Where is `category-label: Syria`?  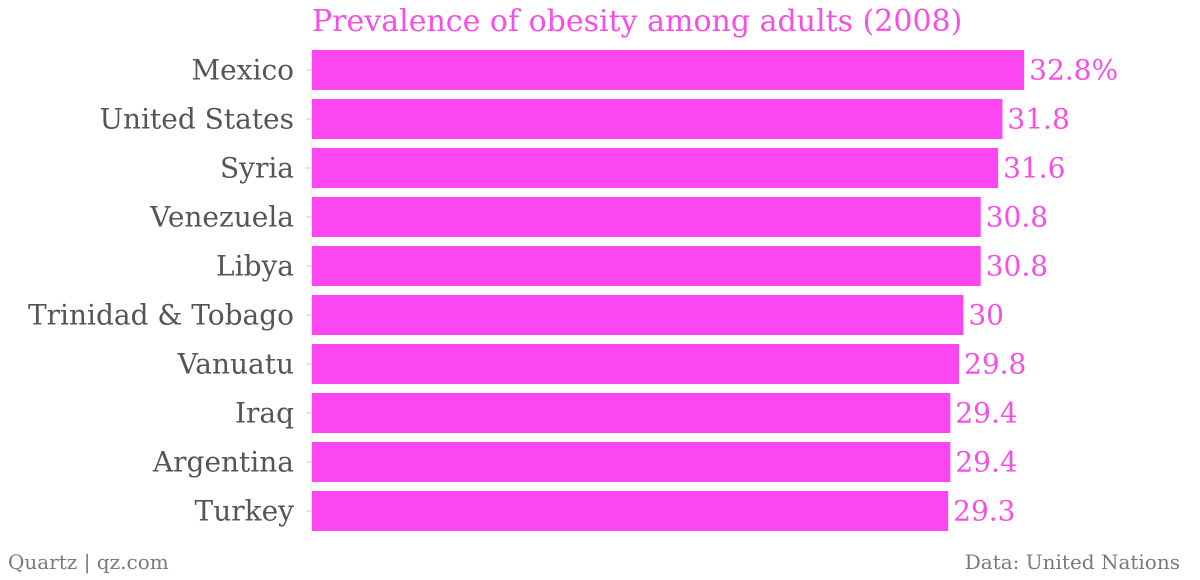
category-label: Syria is located at coordinates (257, 168).